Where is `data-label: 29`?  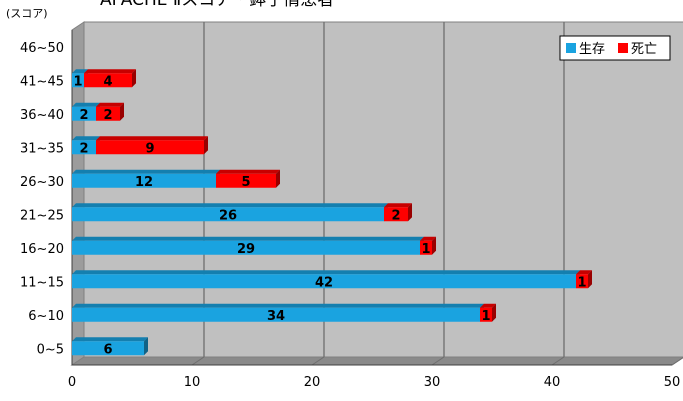 data-label: 29 is located at coordinates (246, 249).